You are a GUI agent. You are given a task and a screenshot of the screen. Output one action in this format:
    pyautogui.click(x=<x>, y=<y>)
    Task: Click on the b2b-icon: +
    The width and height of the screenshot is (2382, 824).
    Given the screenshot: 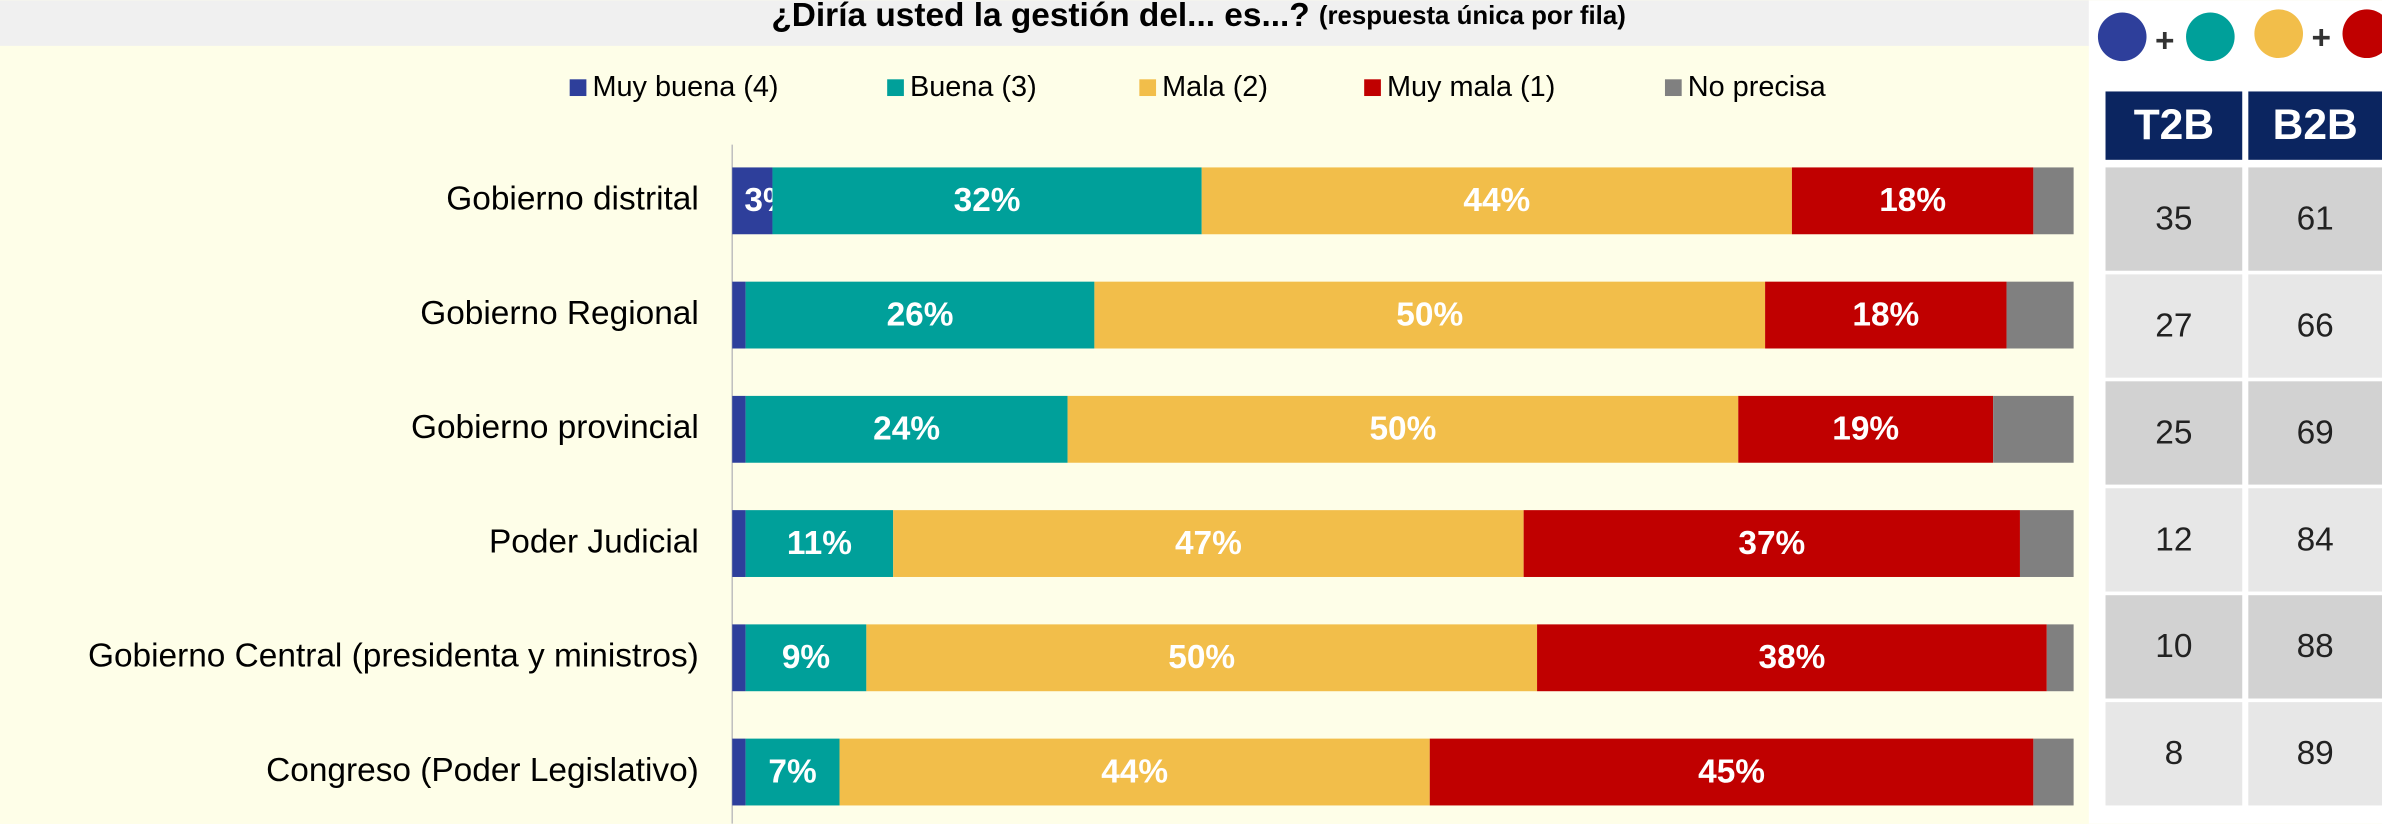 What is the action you would take?
    pyautogui.click(x=2318, y=34)
    